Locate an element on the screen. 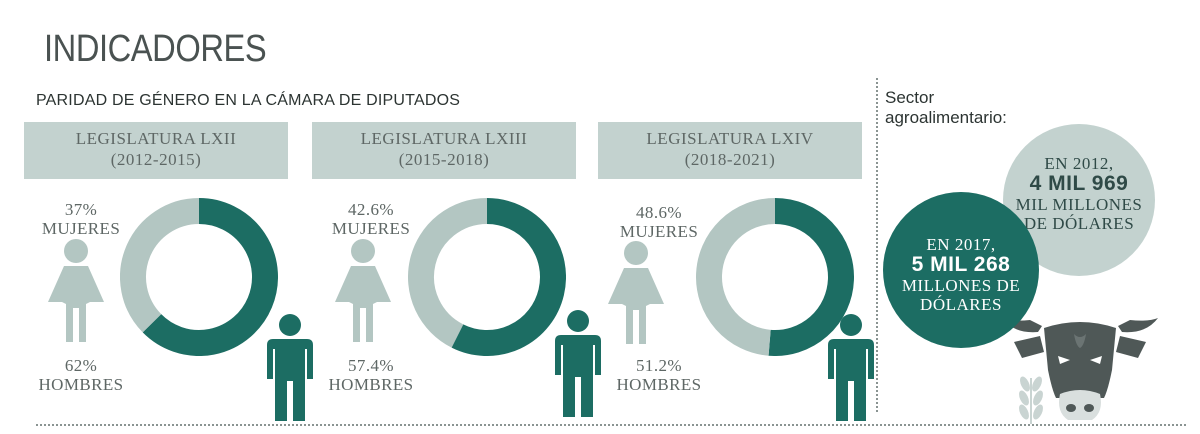 The height and width of the screenshot is (434, 1200). bubble-2012-currency: DE DÓLARES is located at coordinates (1079, 223).